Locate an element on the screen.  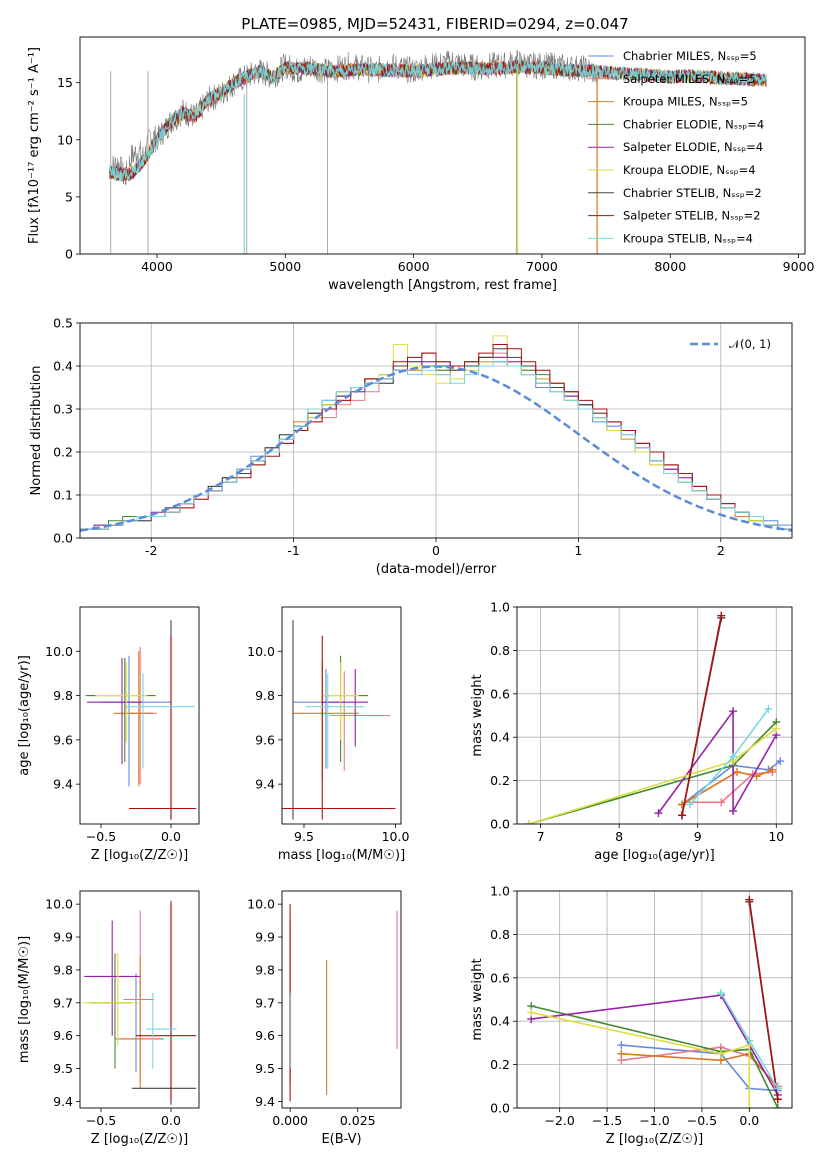
x-axis-label: wavelength [Angstrom, rest frame] is located at coordinates (442, 285).